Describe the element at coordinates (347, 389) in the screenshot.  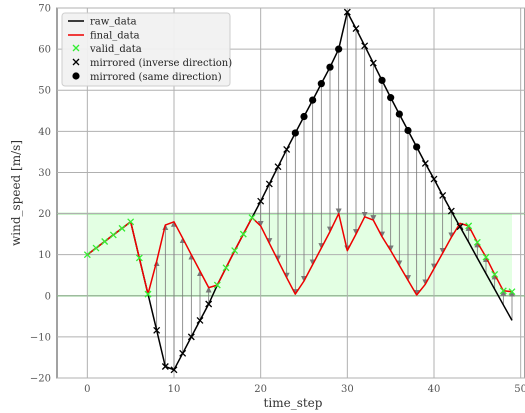
I see `x-tick-label: 30` at that location.